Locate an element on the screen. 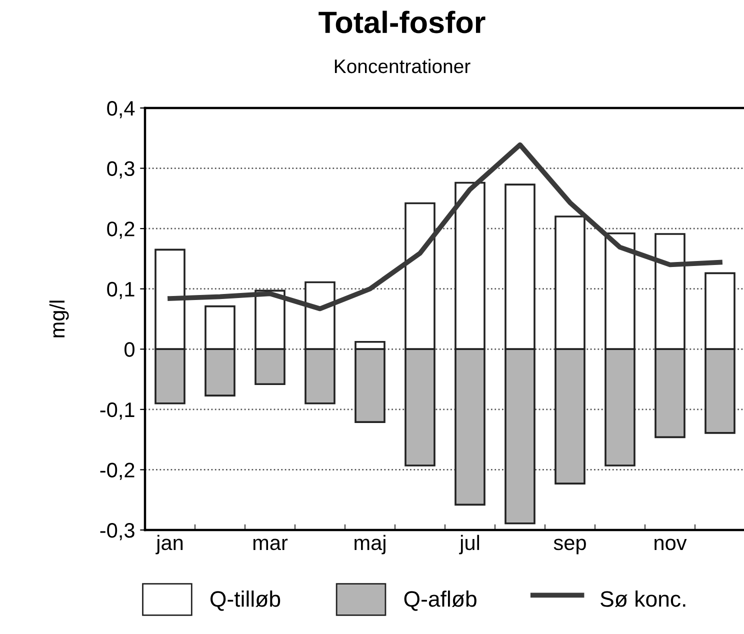  y-tick-label: 0,4 is located at coordinates (121, 109).